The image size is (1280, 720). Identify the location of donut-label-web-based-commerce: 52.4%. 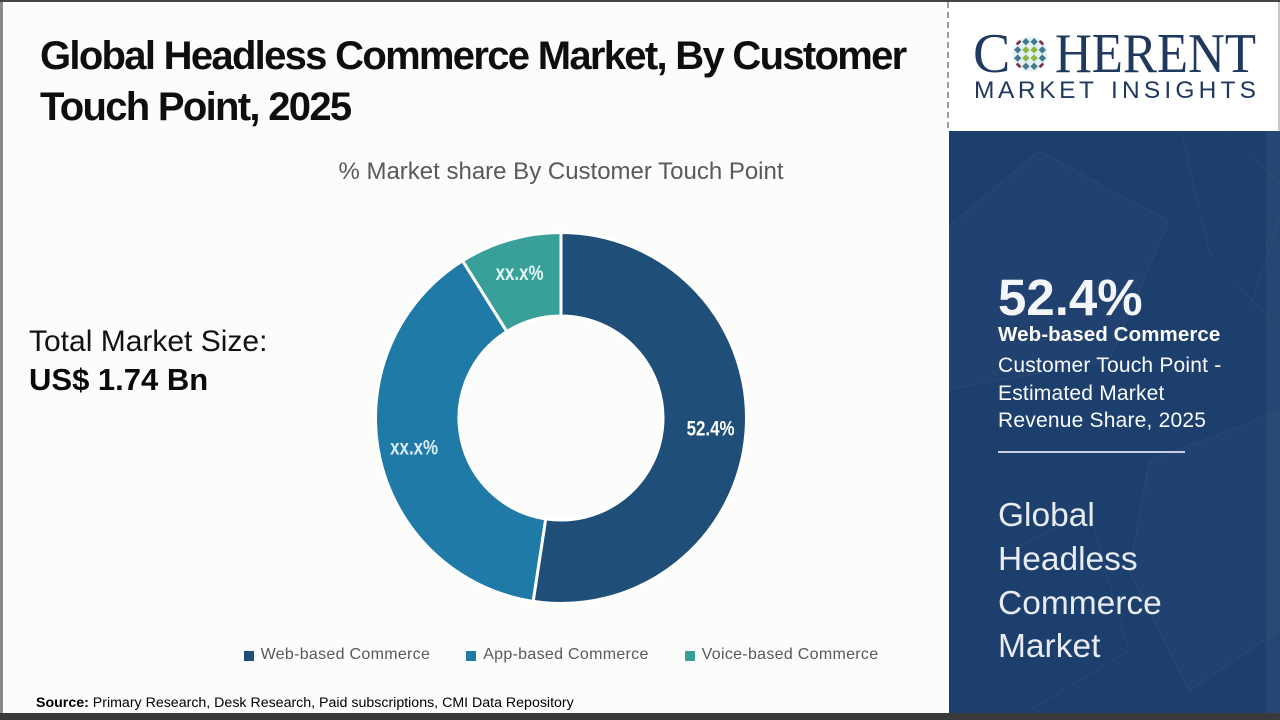
(711, 428).